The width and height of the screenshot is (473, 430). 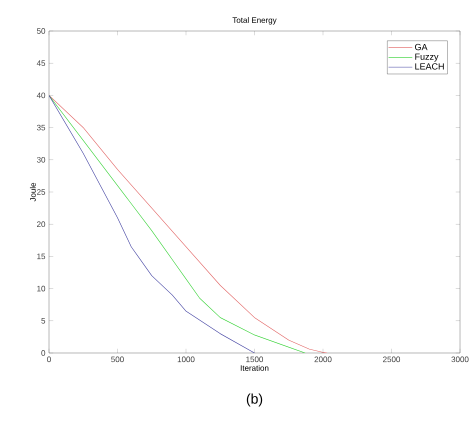 What do you see at coordinates (426, 58) in the screenshot?
I see `legend-label: Fuzzy` at bounding box center [426, 58].